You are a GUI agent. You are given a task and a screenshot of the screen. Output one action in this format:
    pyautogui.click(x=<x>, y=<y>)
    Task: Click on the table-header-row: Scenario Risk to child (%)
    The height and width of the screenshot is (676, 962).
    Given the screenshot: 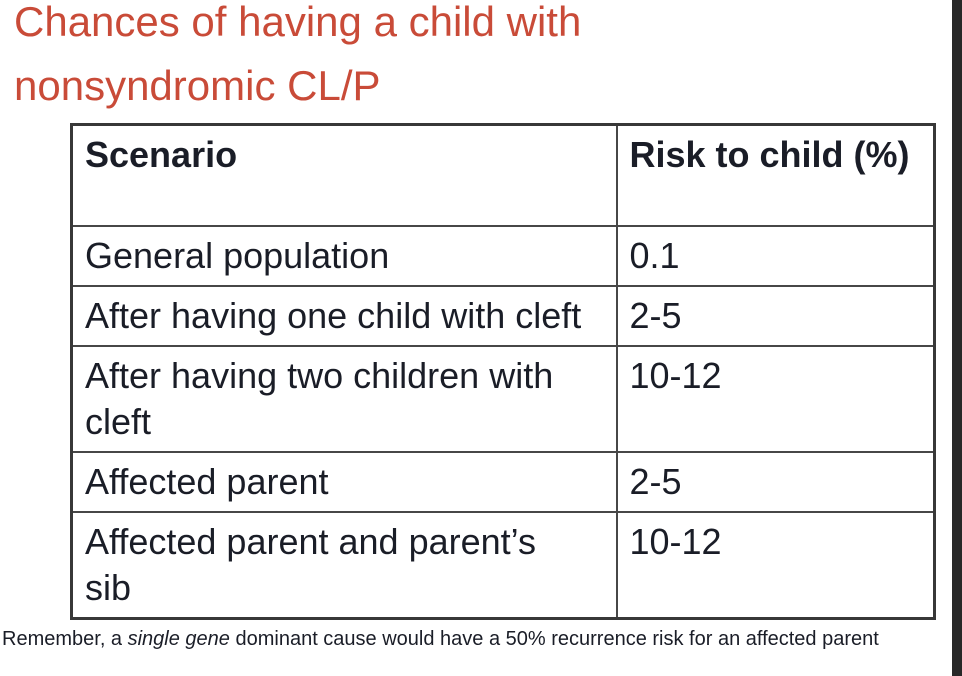 What is the action you would take?
    pyautogui.click(x=503, y=175)
    